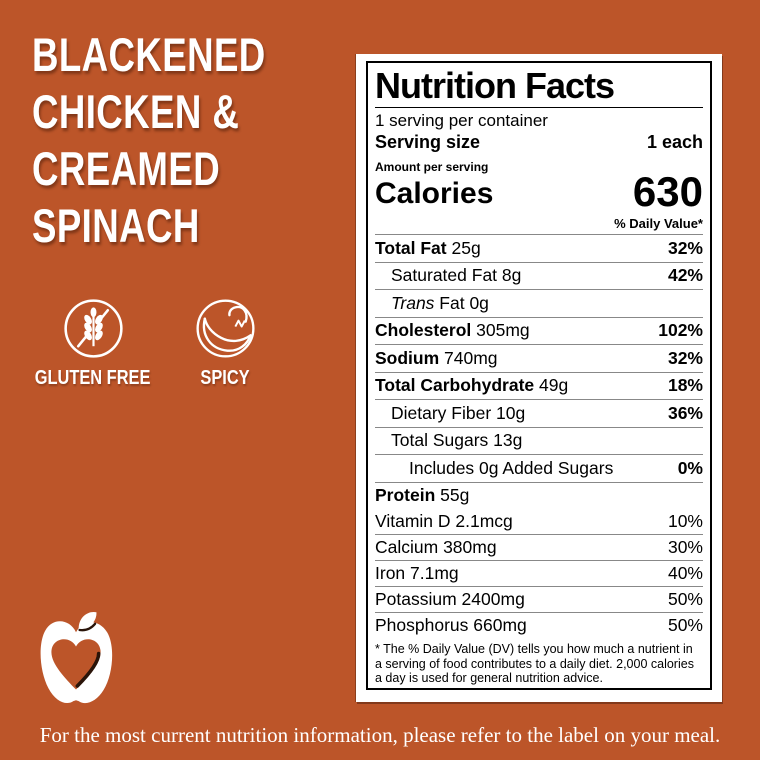  I want to click on gluten-free-badge: GLUTEN FREE, so click(93, 343).